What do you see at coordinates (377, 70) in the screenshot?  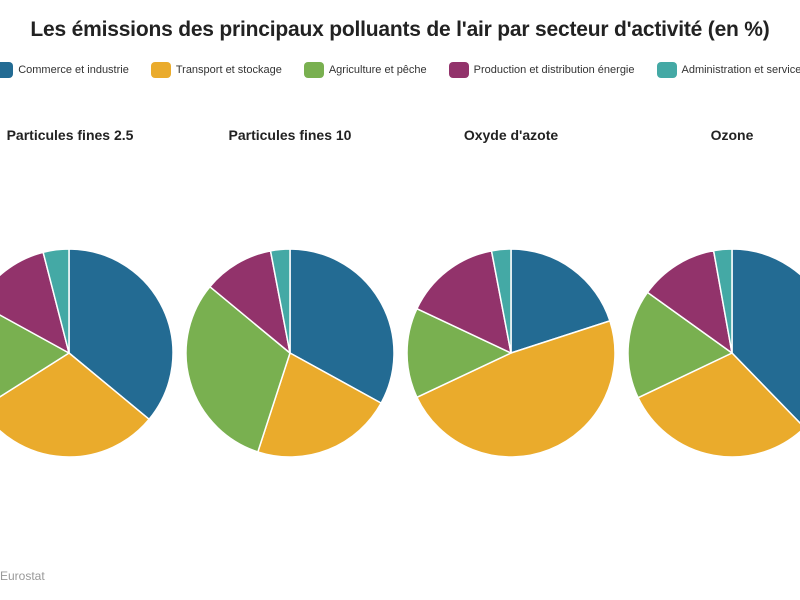 I see `legend-label-agriculture-peche: Agriculture et pêche` at bounding box center [377, 70].